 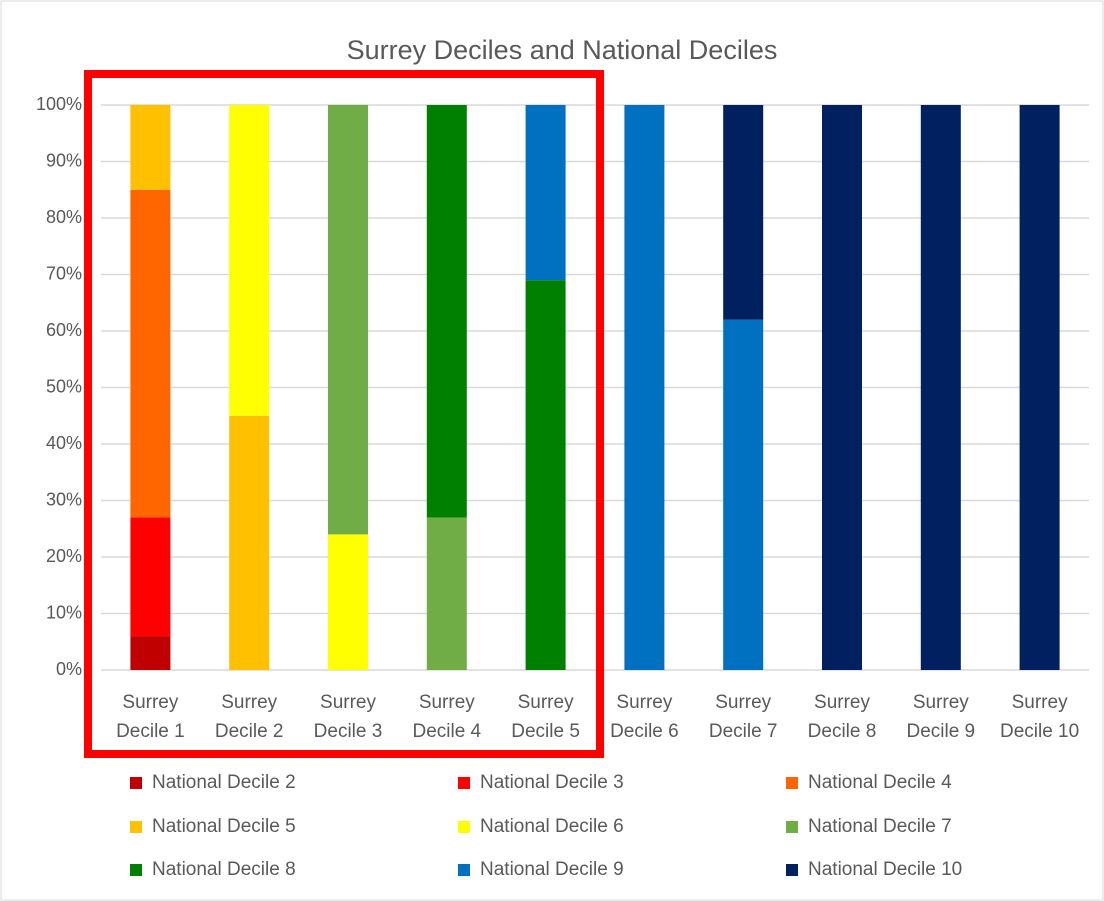 I want to click on y-tick-label: 10%, so click(x=64, y=612).